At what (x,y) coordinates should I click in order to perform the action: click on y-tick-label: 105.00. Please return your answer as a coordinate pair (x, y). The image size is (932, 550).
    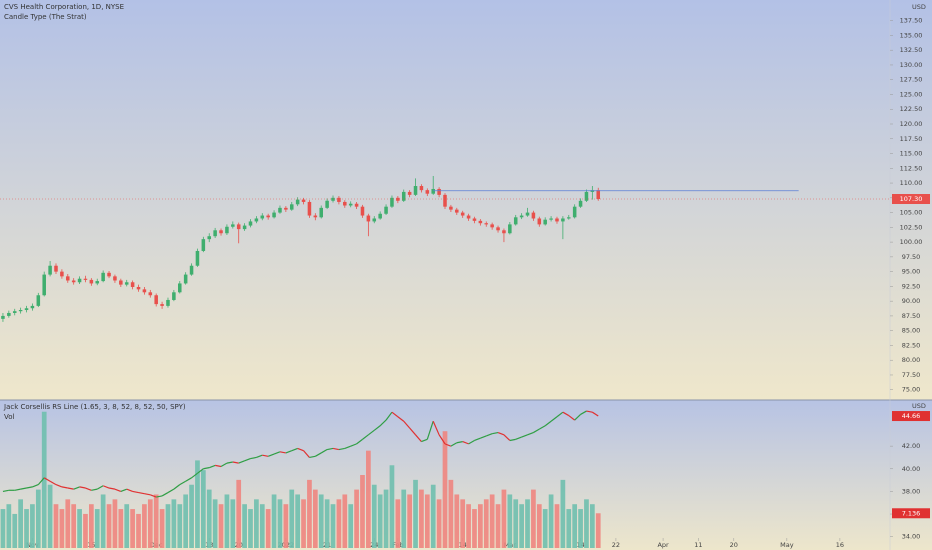
    Looking at the image, I should click on (911, 213).